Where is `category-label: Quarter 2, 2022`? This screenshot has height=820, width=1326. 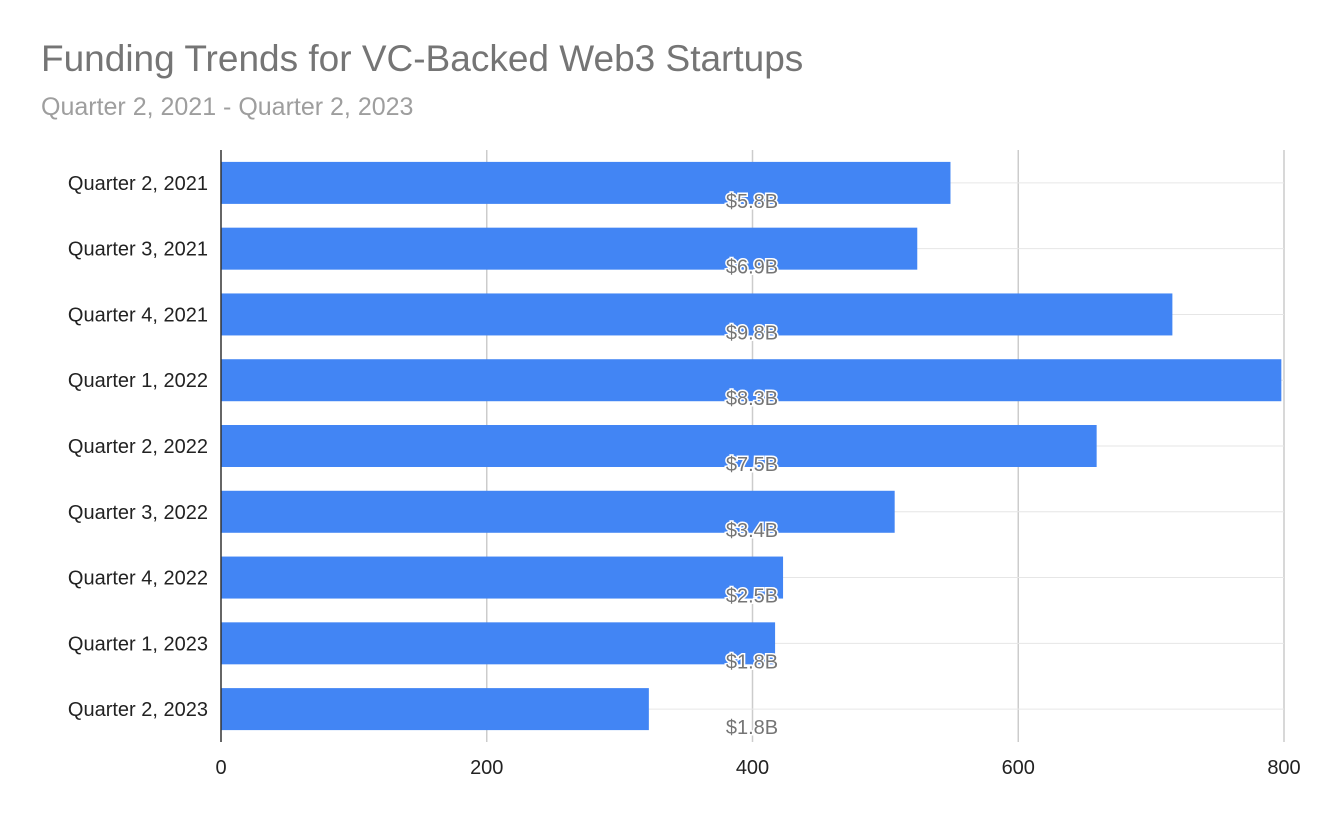
category-label: Quarter 2, 2022 is located at coordinates (138, 447).